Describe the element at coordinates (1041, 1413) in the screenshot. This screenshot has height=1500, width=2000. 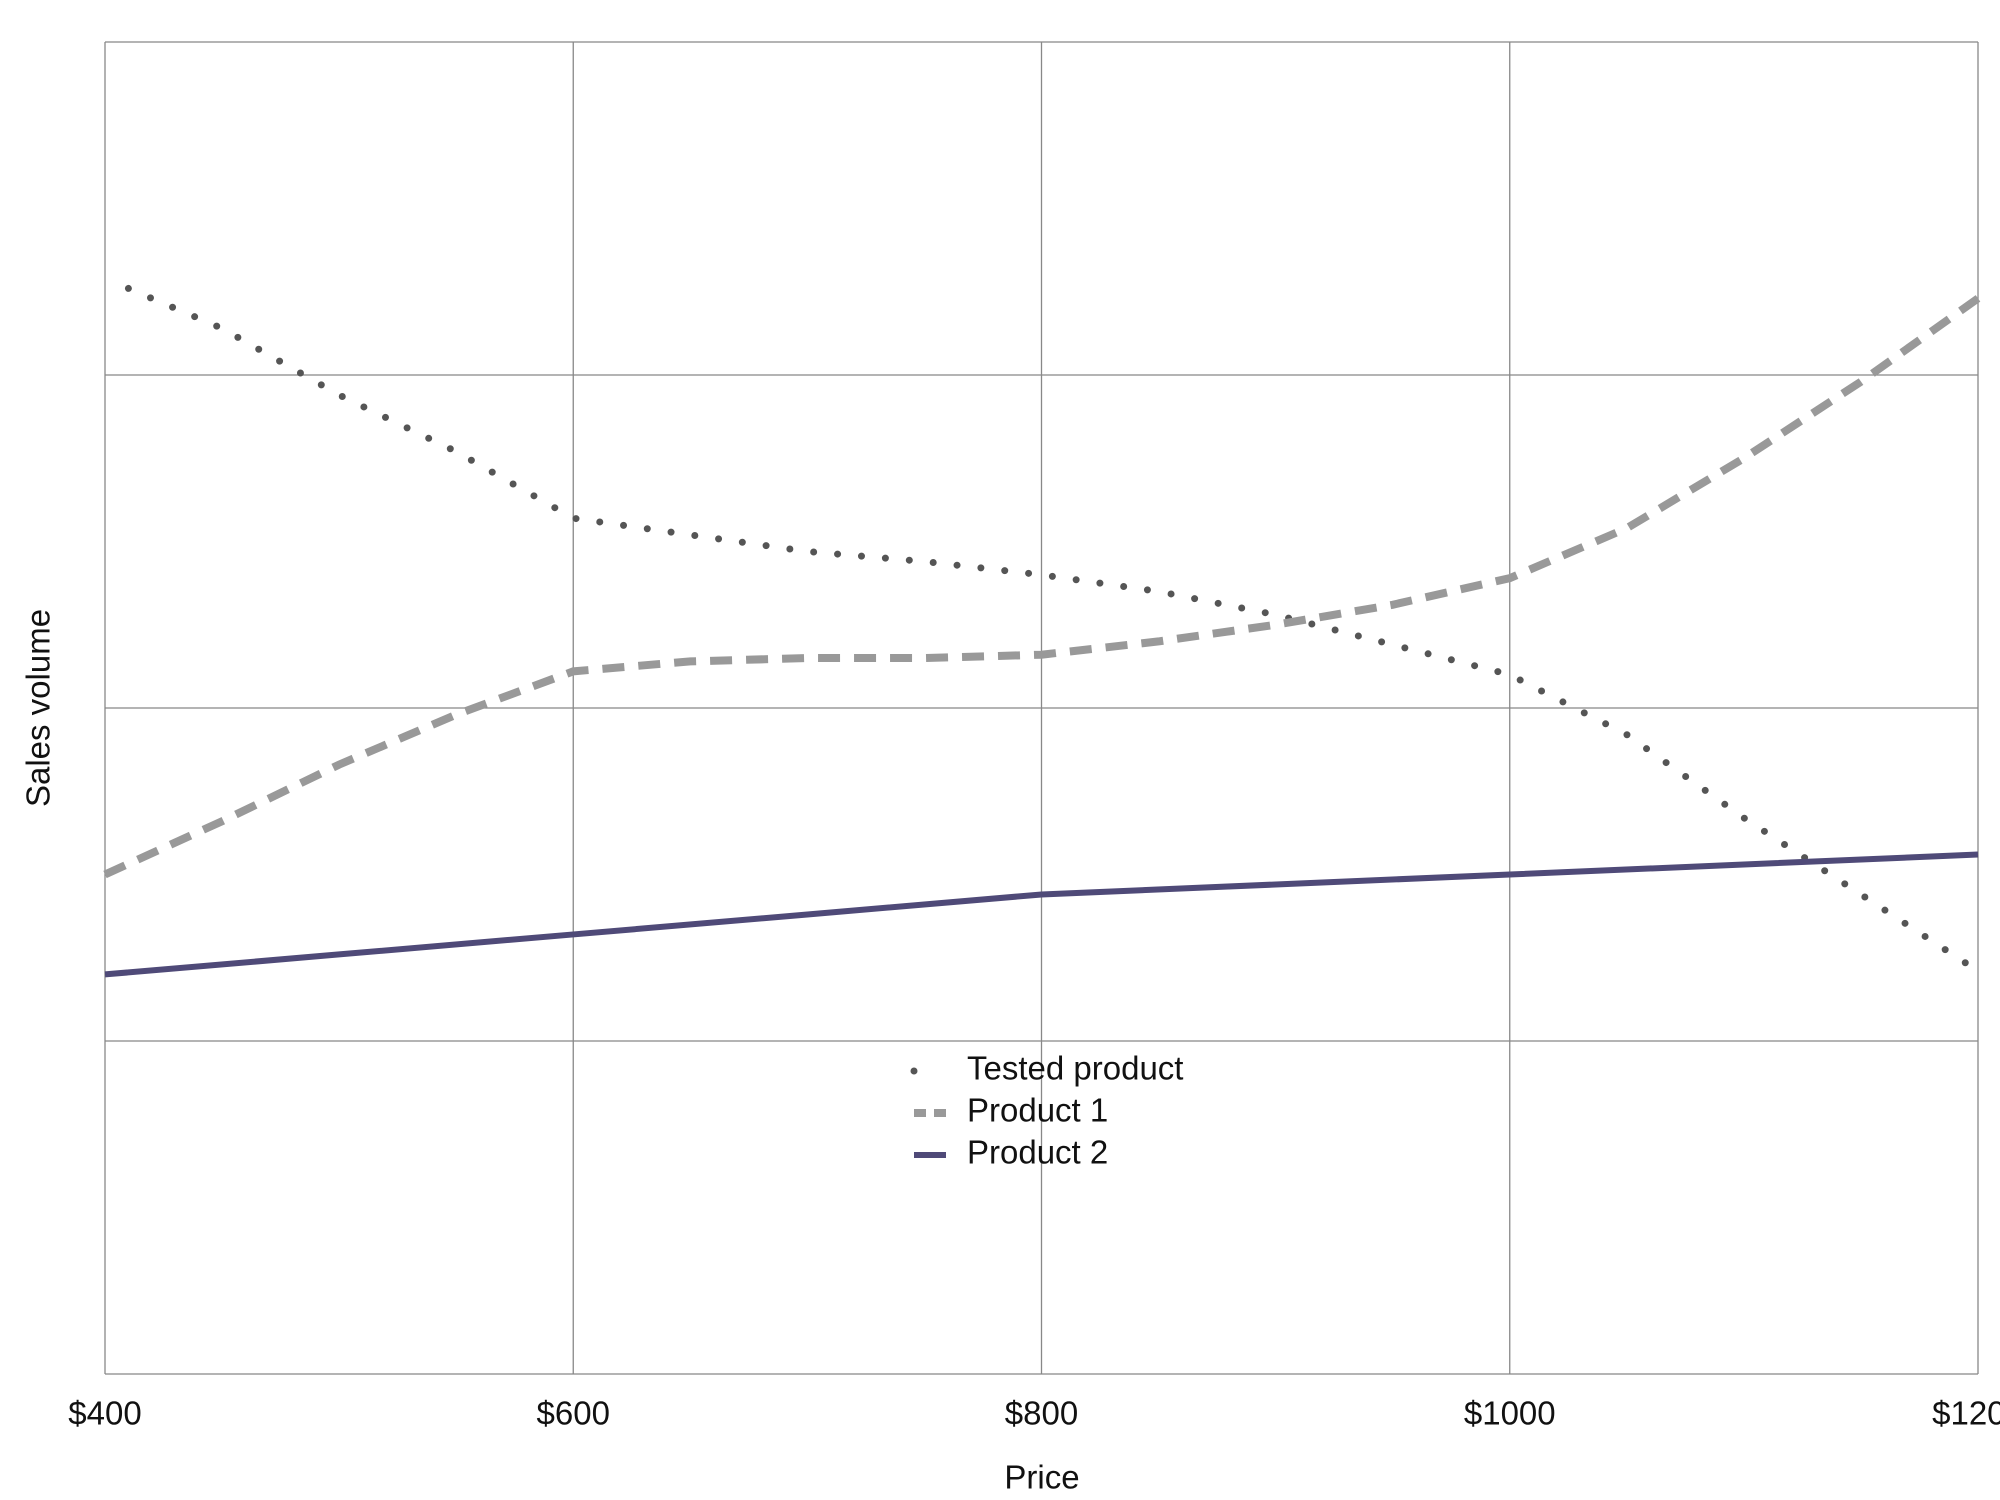
I see `x-tick-label: $800` at that location.